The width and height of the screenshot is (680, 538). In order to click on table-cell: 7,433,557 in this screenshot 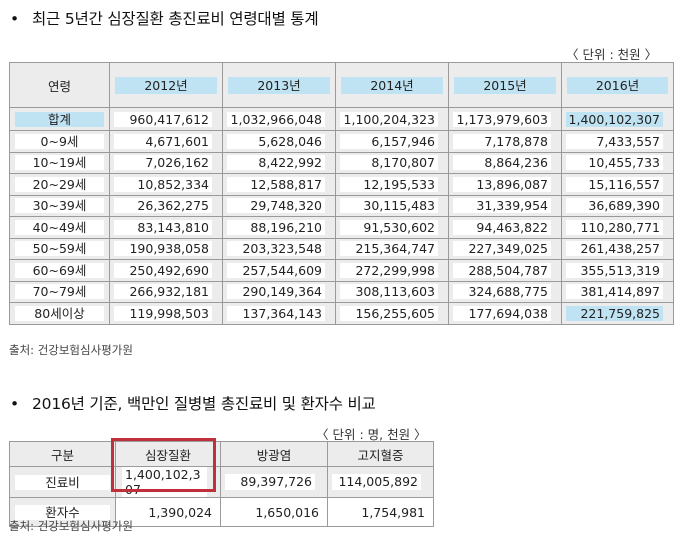, I will do `click(617, 141)`.